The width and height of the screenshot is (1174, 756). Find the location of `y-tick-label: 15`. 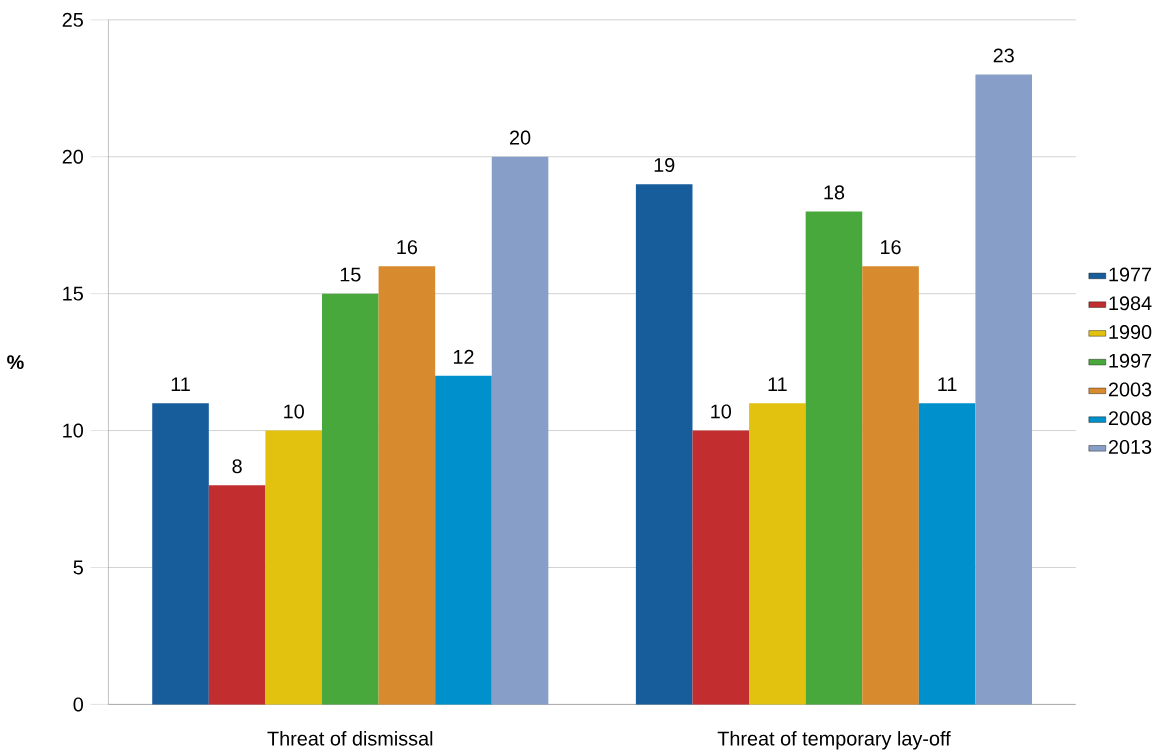

y-tick-label: 15 is located at coordinates (73, 293).